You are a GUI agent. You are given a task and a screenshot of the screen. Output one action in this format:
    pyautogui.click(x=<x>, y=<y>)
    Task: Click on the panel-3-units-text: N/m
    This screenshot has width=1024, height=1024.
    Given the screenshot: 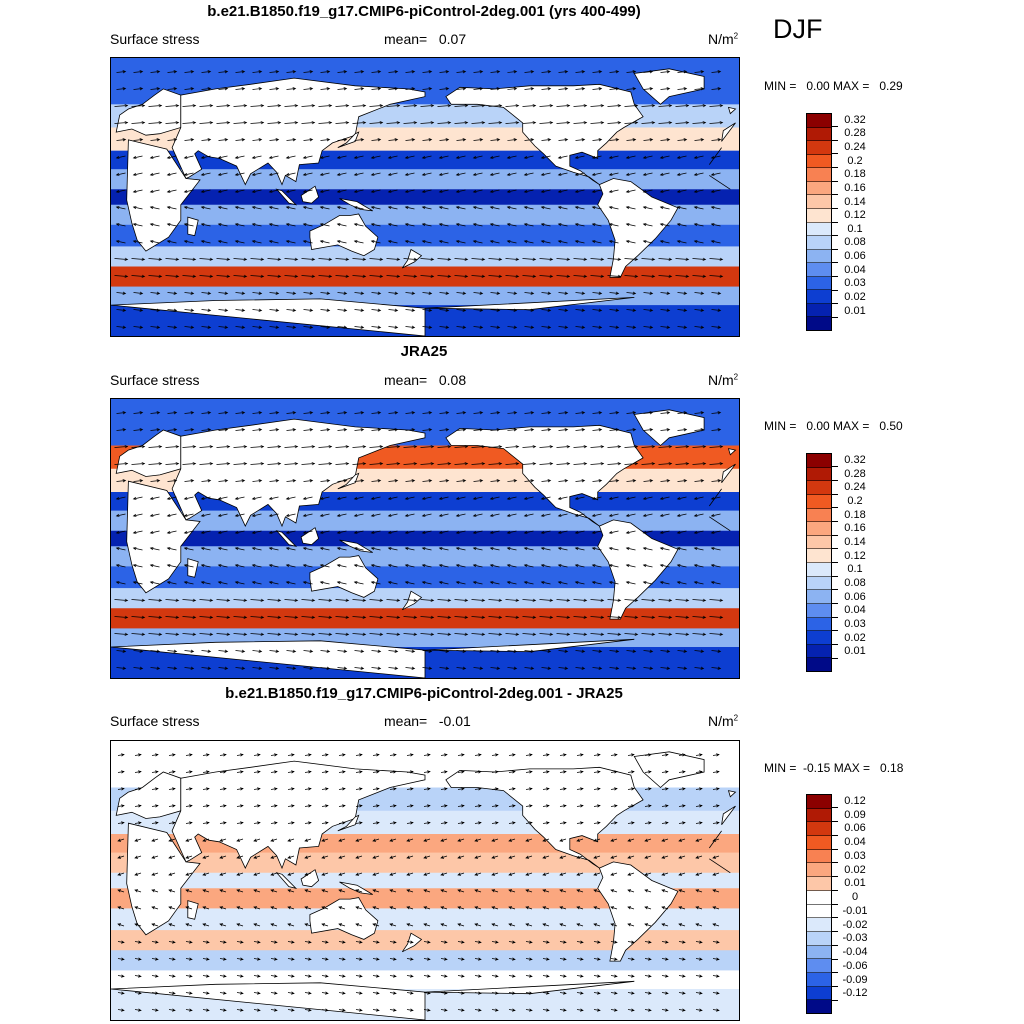 What is the action you would take?
    pyautogui.click(x=721, y=721)
    